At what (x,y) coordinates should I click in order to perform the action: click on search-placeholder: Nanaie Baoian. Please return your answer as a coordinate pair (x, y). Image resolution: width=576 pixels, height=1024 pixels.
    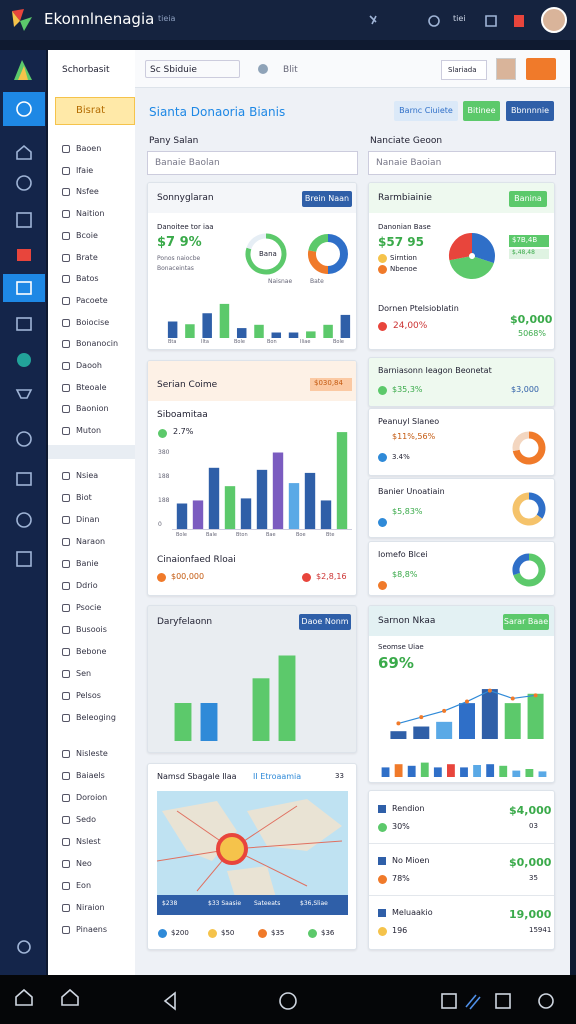
    Looking at the image, I should click on (409, 163).